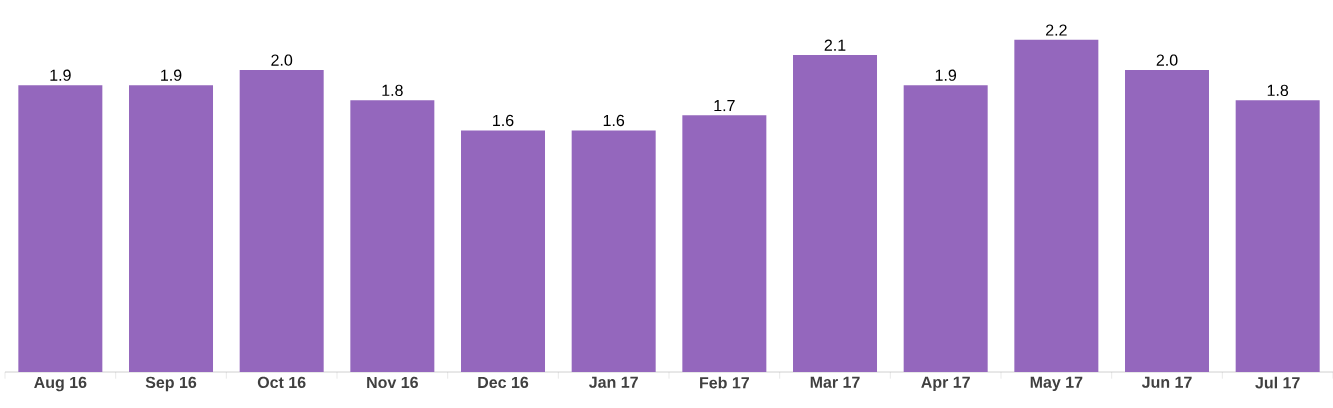 The width and height of the screenshot is (1333, 408). Describe the element at coordinates (281, 382) in the screenshot. I see `x-tick-label: Oct 16` at that location.